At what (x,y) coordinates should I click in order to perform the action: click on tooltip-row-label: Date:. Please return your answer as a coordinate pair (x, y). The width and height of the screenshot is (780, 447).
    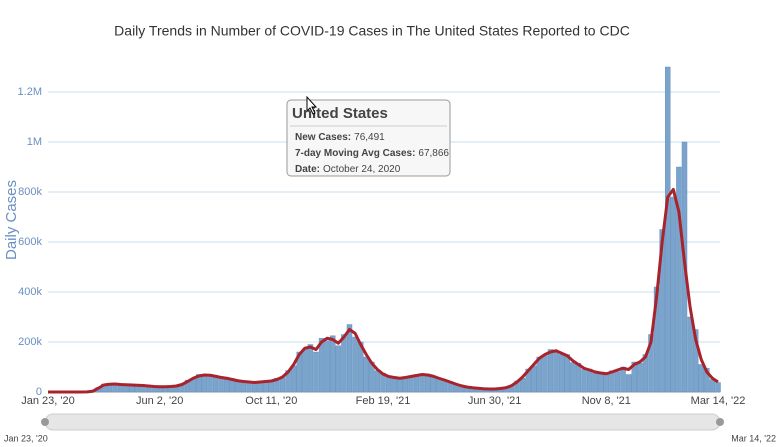
    Looking at the image, I should click on (307, 169).